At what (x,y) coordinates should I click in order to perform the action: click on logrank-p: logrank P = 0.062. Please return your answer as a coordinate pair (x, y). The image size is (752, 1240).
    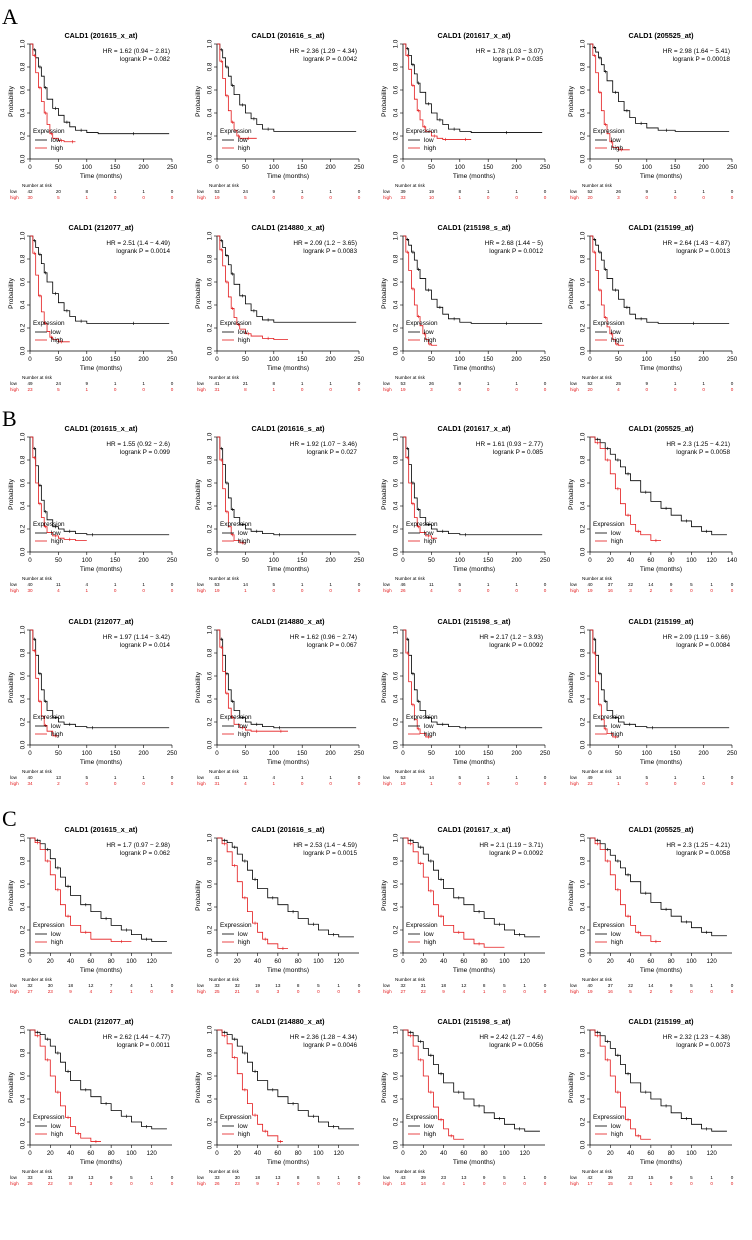
    Looking at the image, I should click on (145, 853).